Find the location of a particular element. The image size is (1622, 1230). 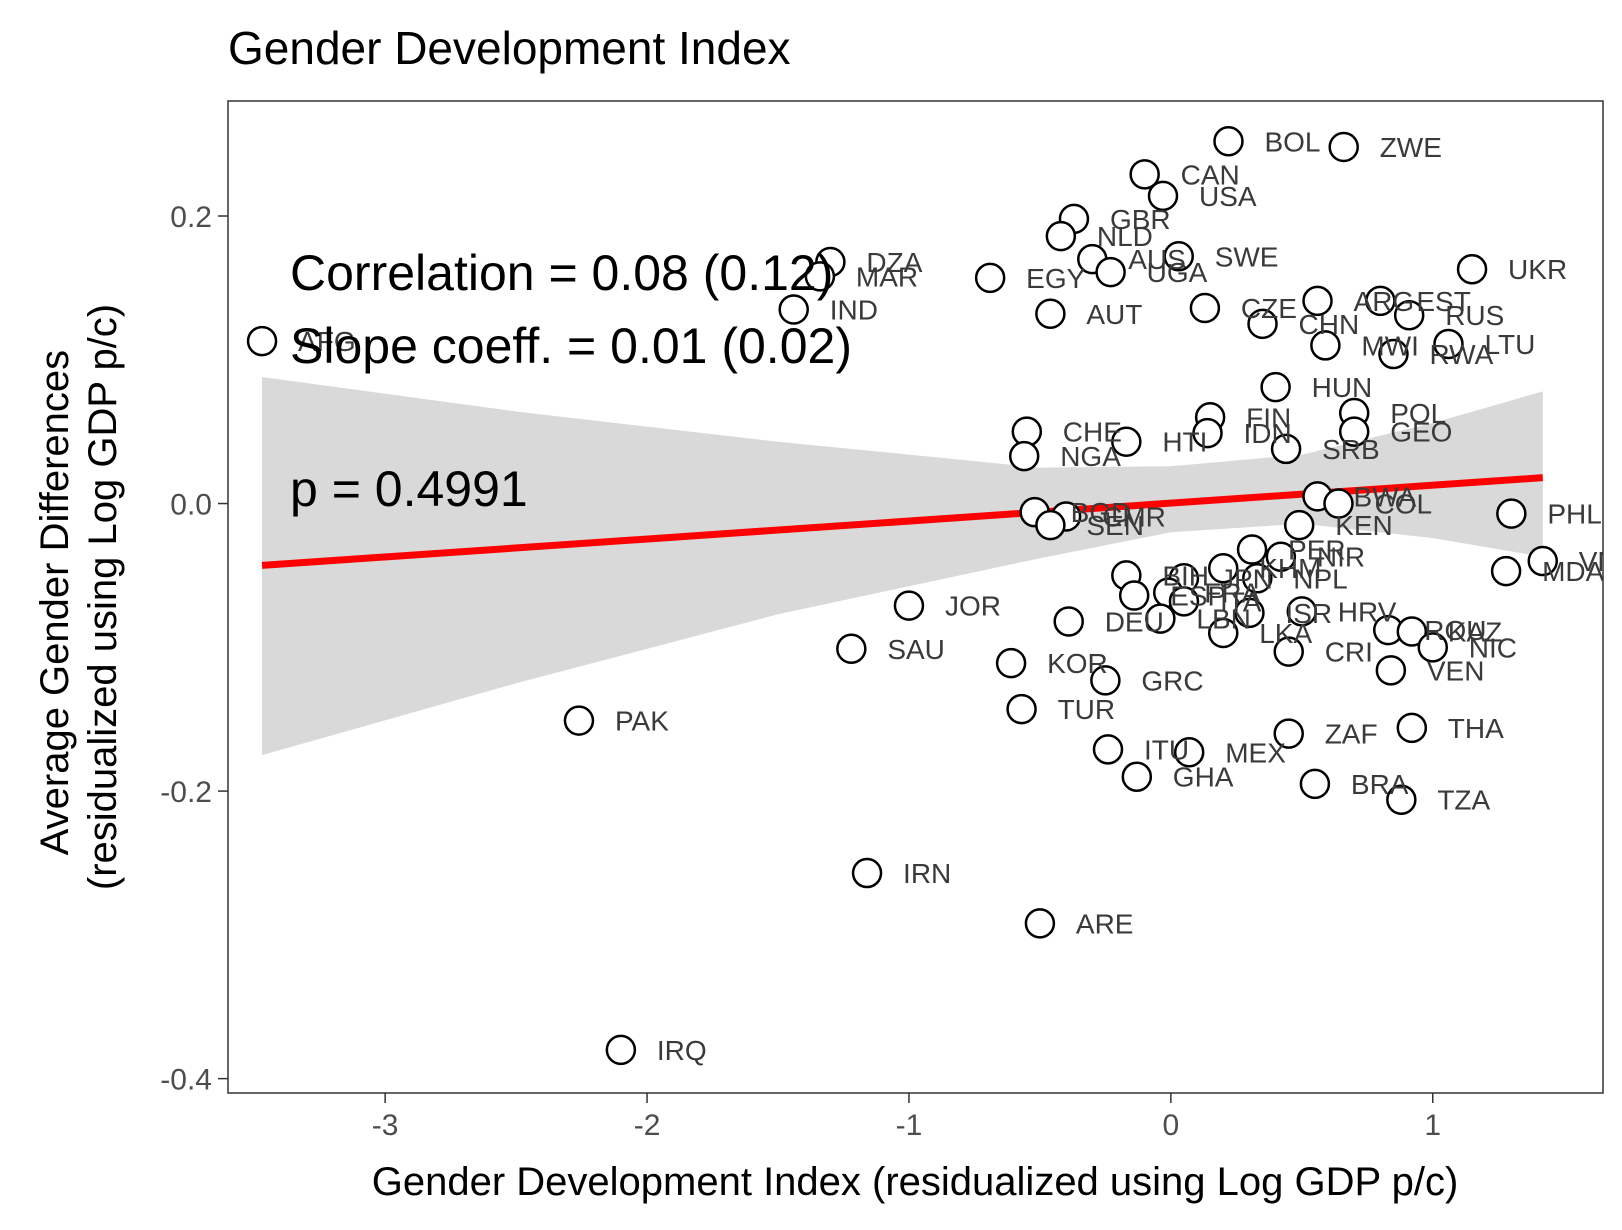

point-label-tza: TZA is located at coordinates (1463, 800).